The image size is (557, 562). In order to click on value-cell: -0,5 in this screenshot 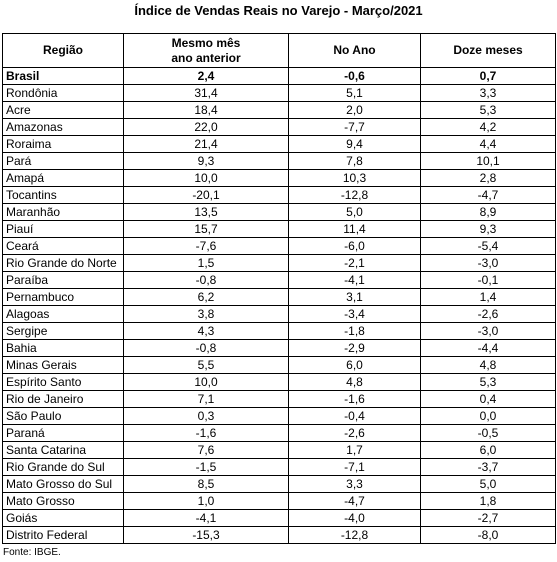, I will do `click(488, 433)`.